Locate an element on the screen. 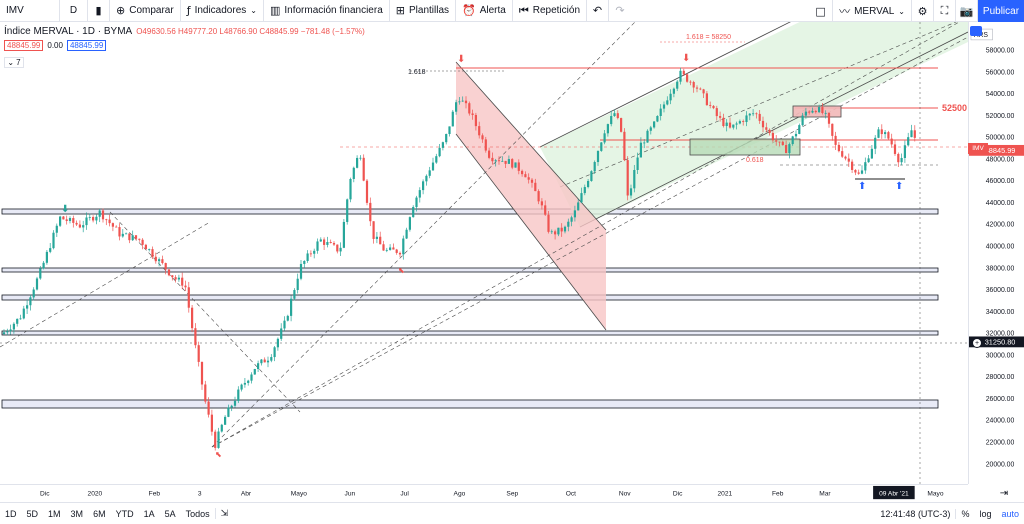  legend-title: Índice MERVAL · 1D · BYMA is located at coordinates (68, 31).